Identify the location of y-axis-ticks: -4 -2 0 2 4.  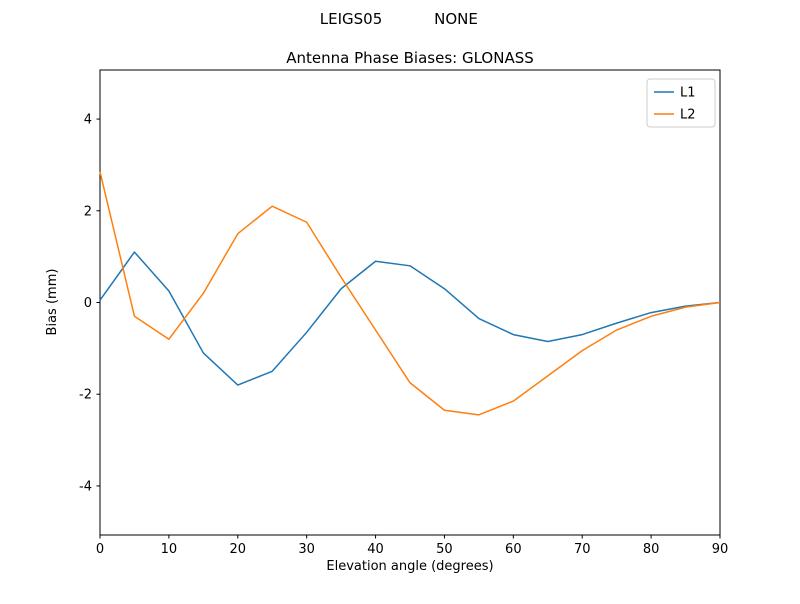
(89, 303).